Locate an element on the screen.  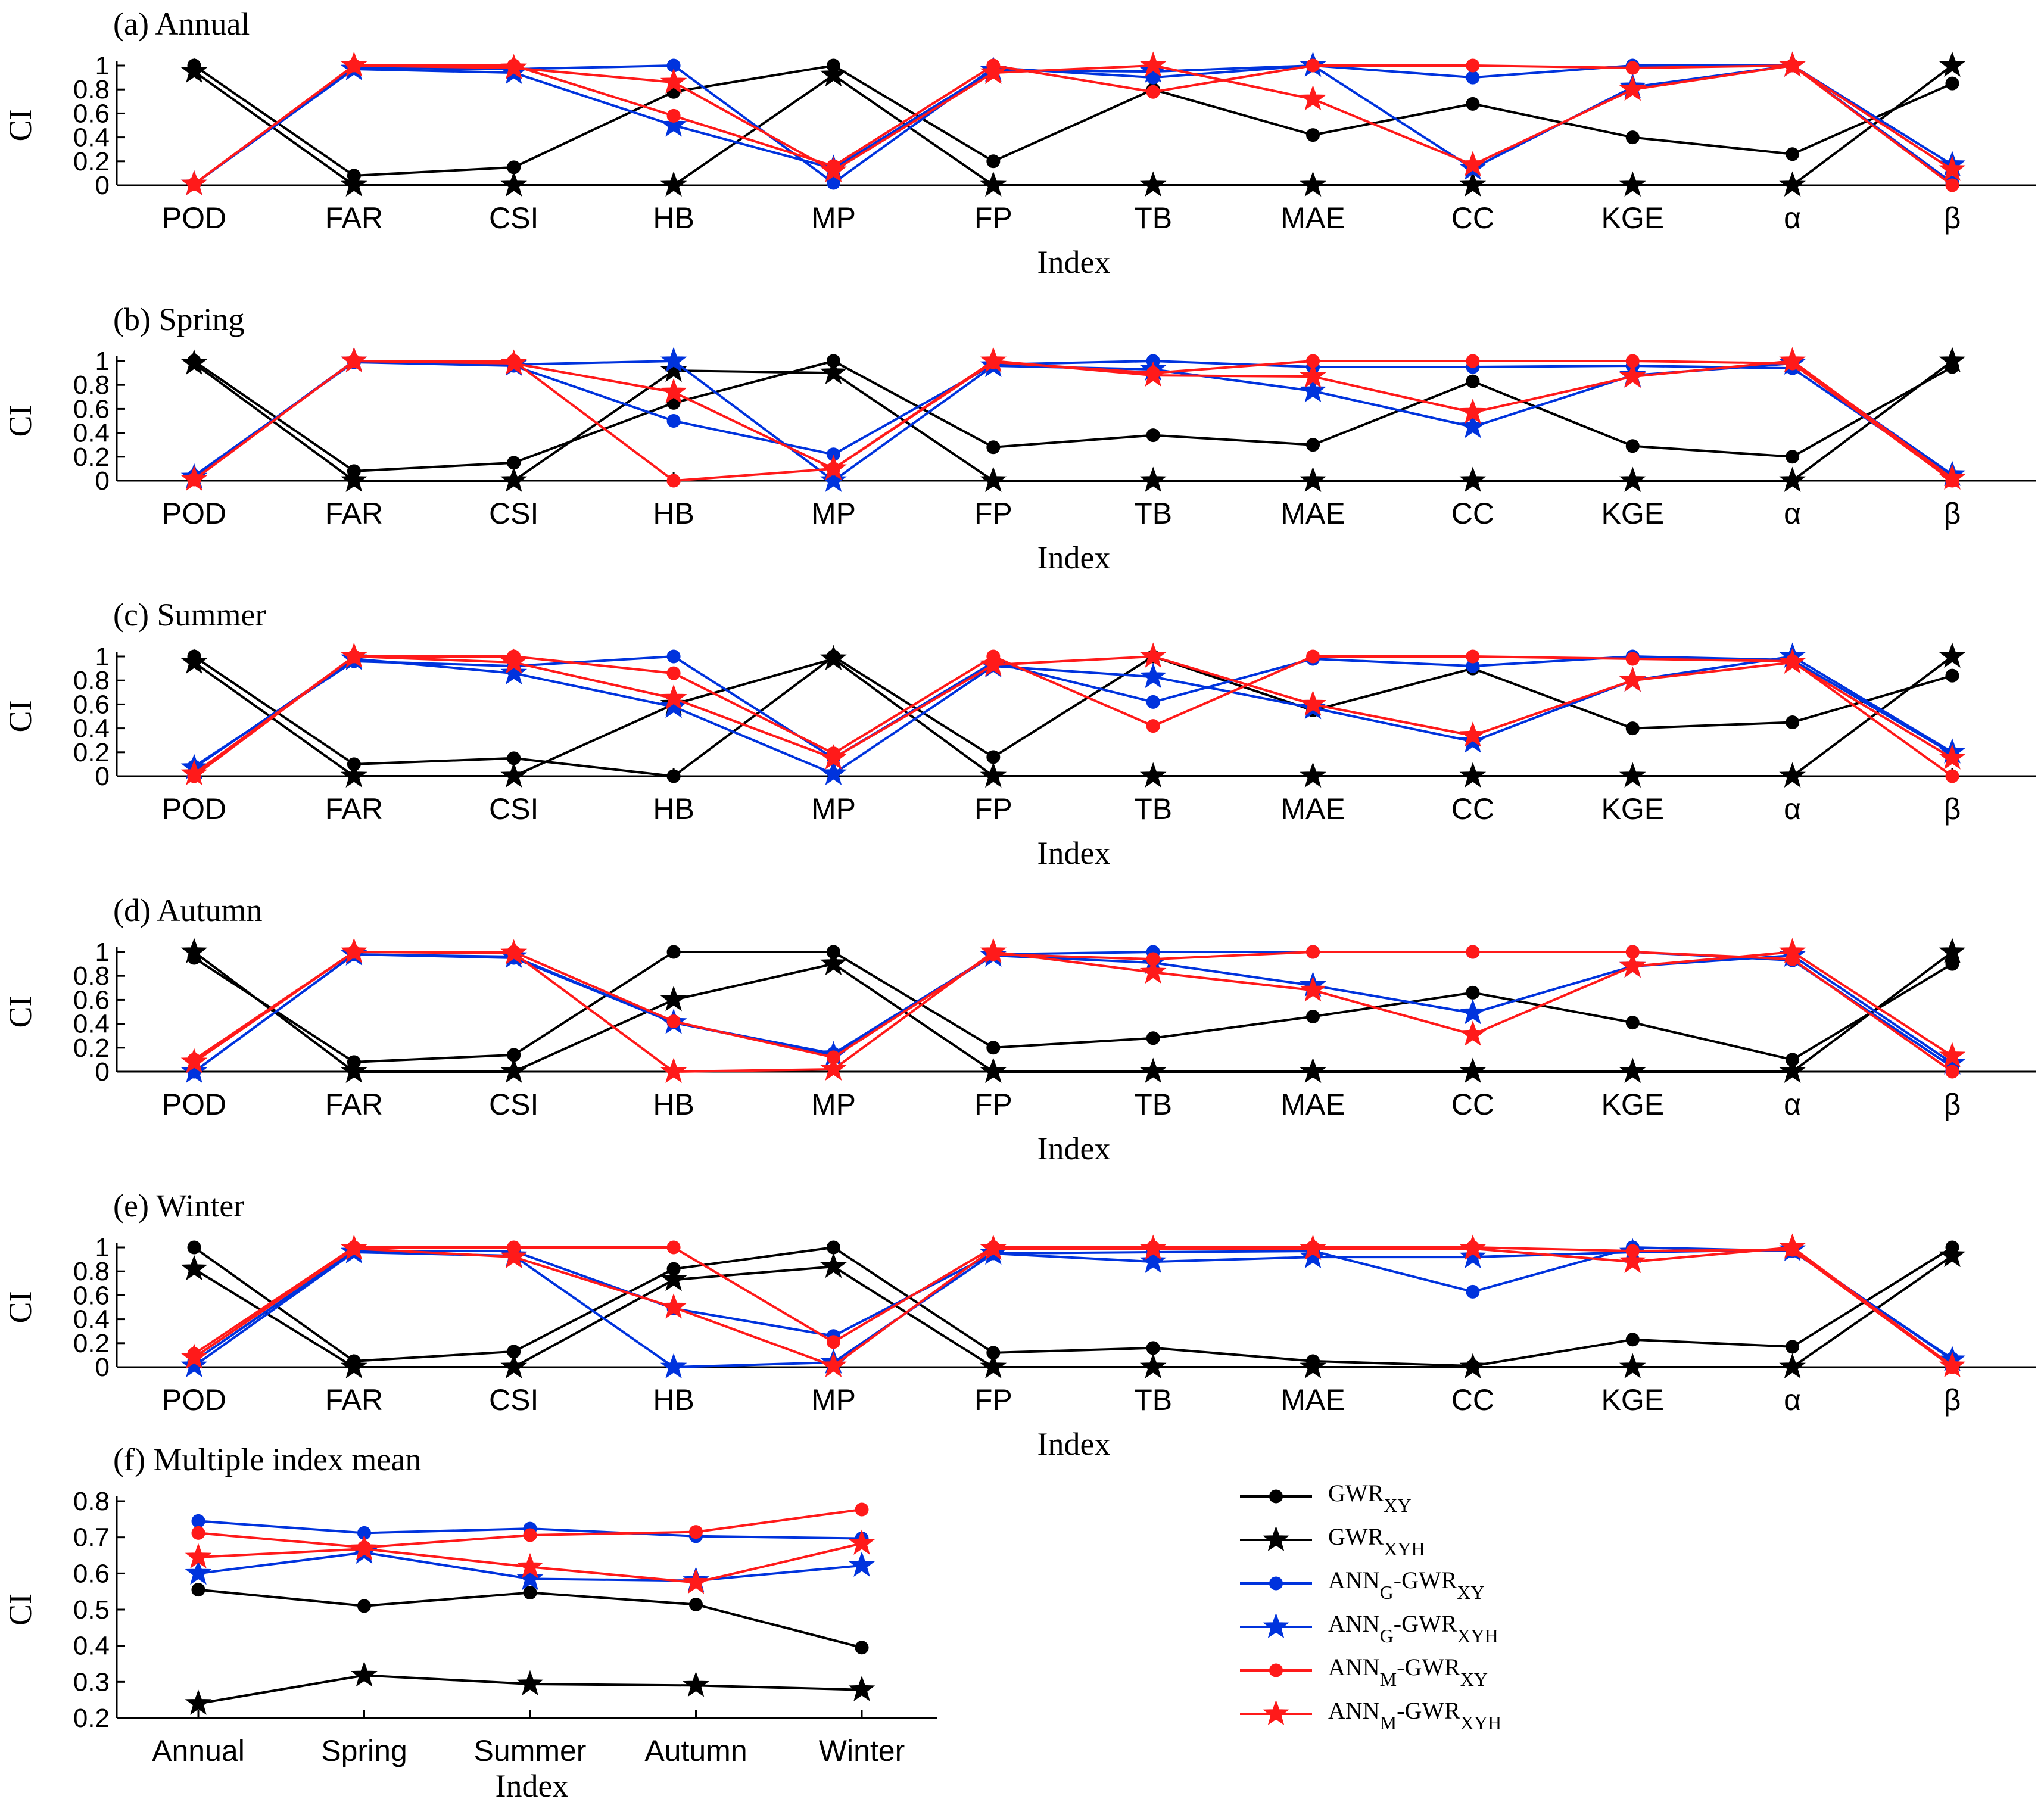
x-tick-label: TB is located at coordinates (1153, 1104).